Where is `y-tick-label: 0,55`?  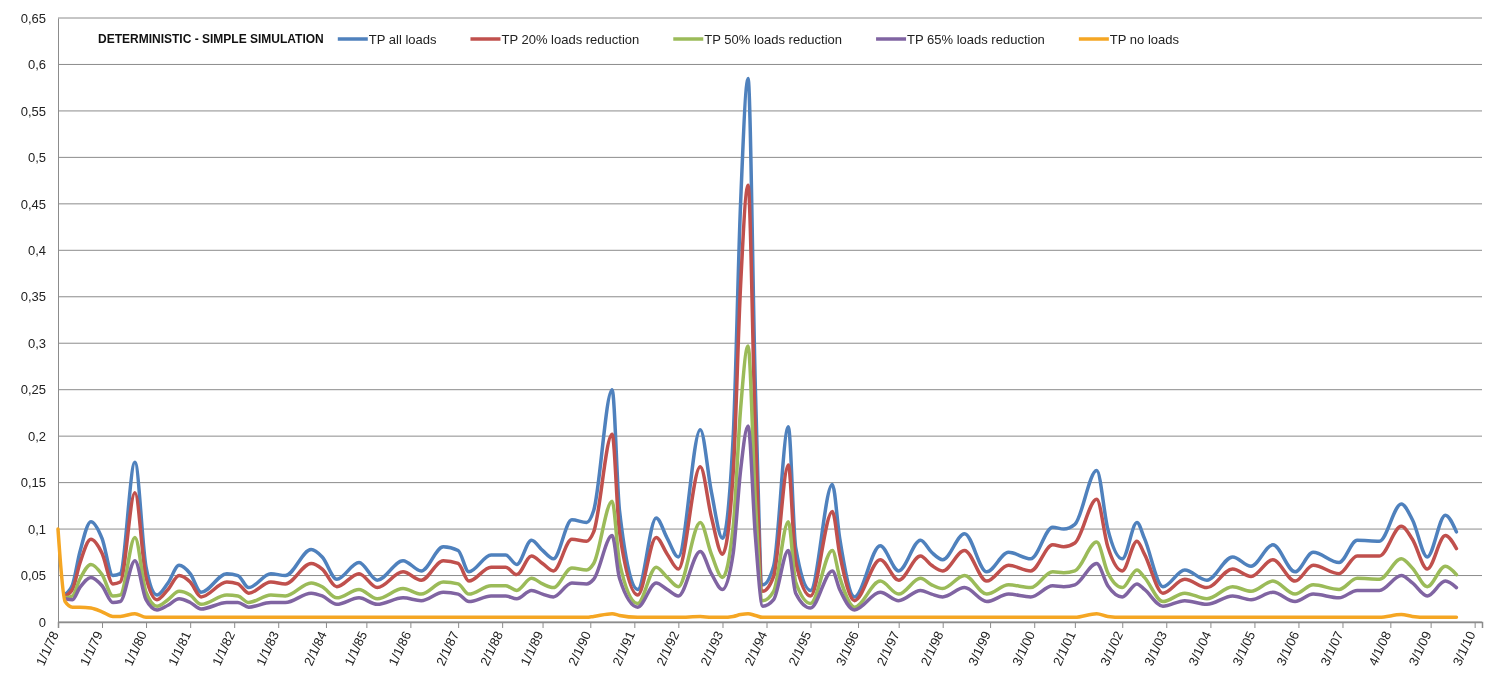
y-tick-label: 0,55 is located at coordinates (33, 111).